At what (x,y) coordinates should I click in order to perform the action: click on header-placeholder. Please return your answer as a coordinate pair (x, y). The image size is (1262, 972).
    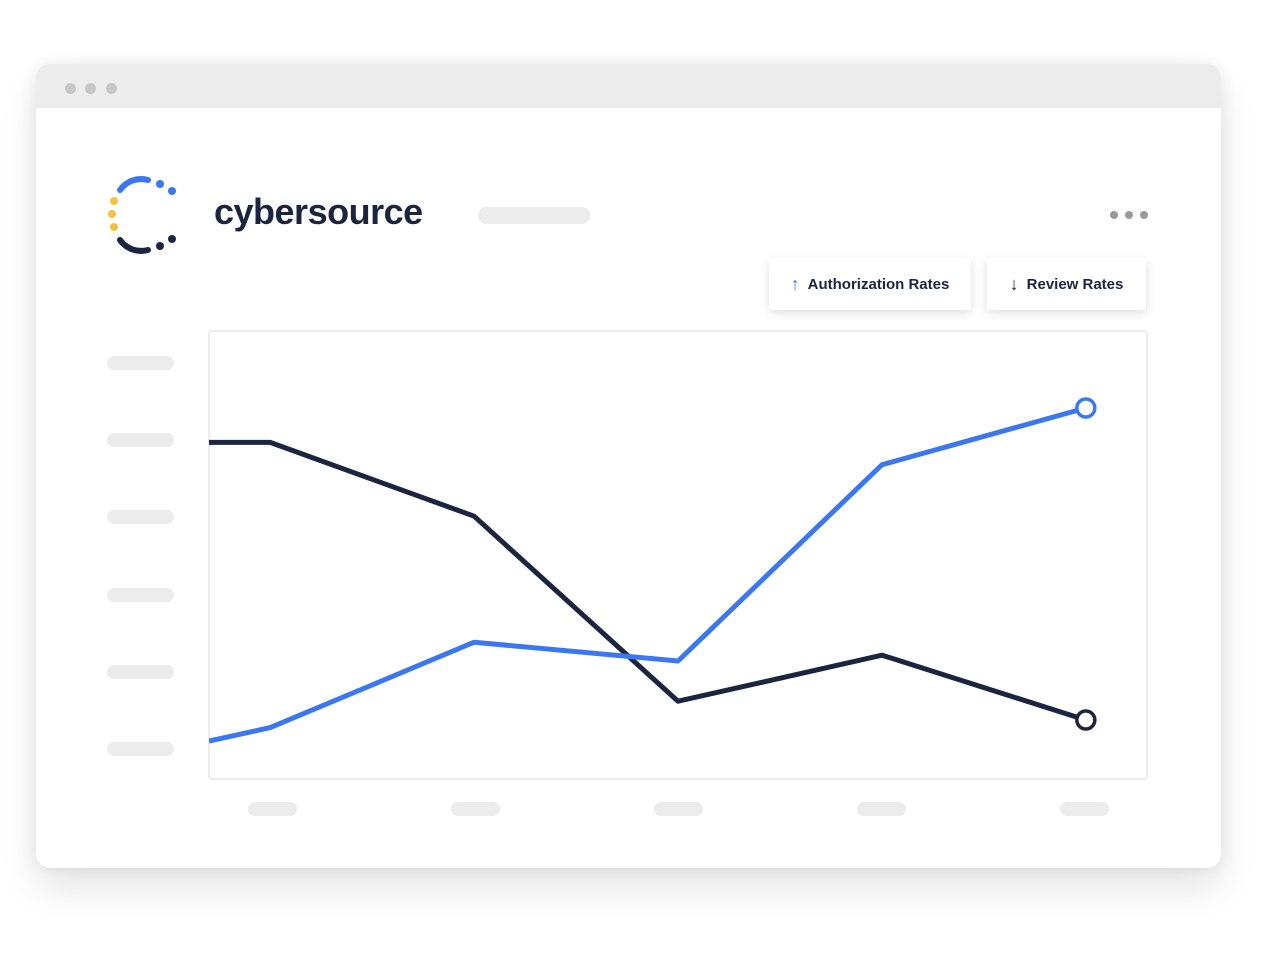
    Looking at the image, I should click on (534, 215).